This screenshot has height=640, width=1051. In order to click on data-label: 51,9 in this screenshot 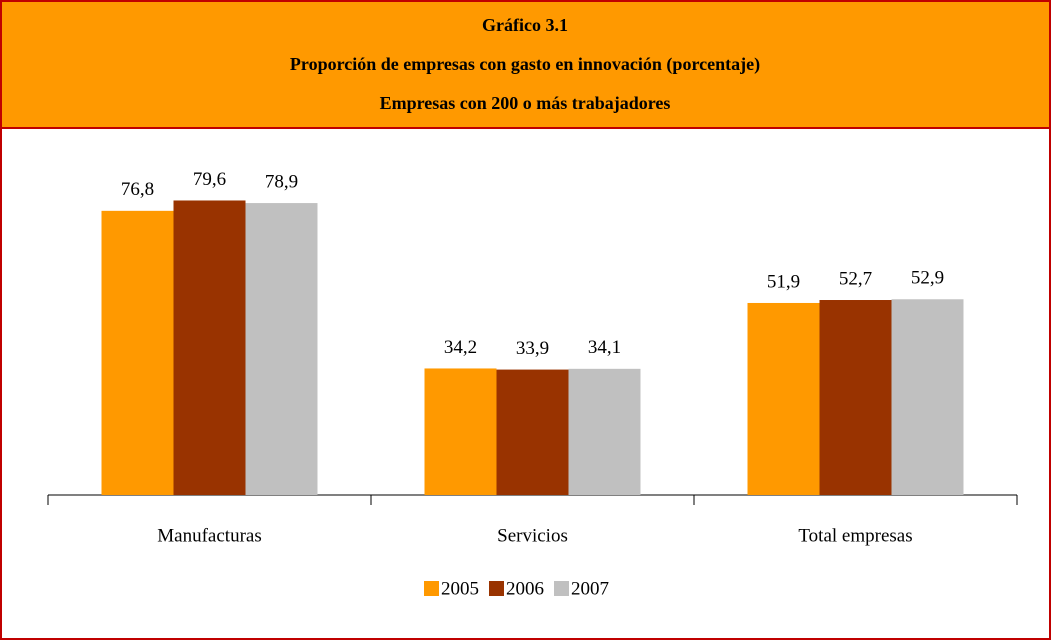, I will do `click(783, 281)`.